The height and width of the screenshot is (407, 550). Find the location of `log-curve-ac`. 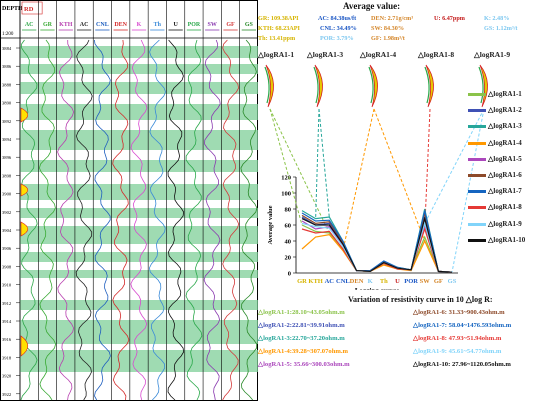

log-curve-ac is located at coordinates (29, 220).